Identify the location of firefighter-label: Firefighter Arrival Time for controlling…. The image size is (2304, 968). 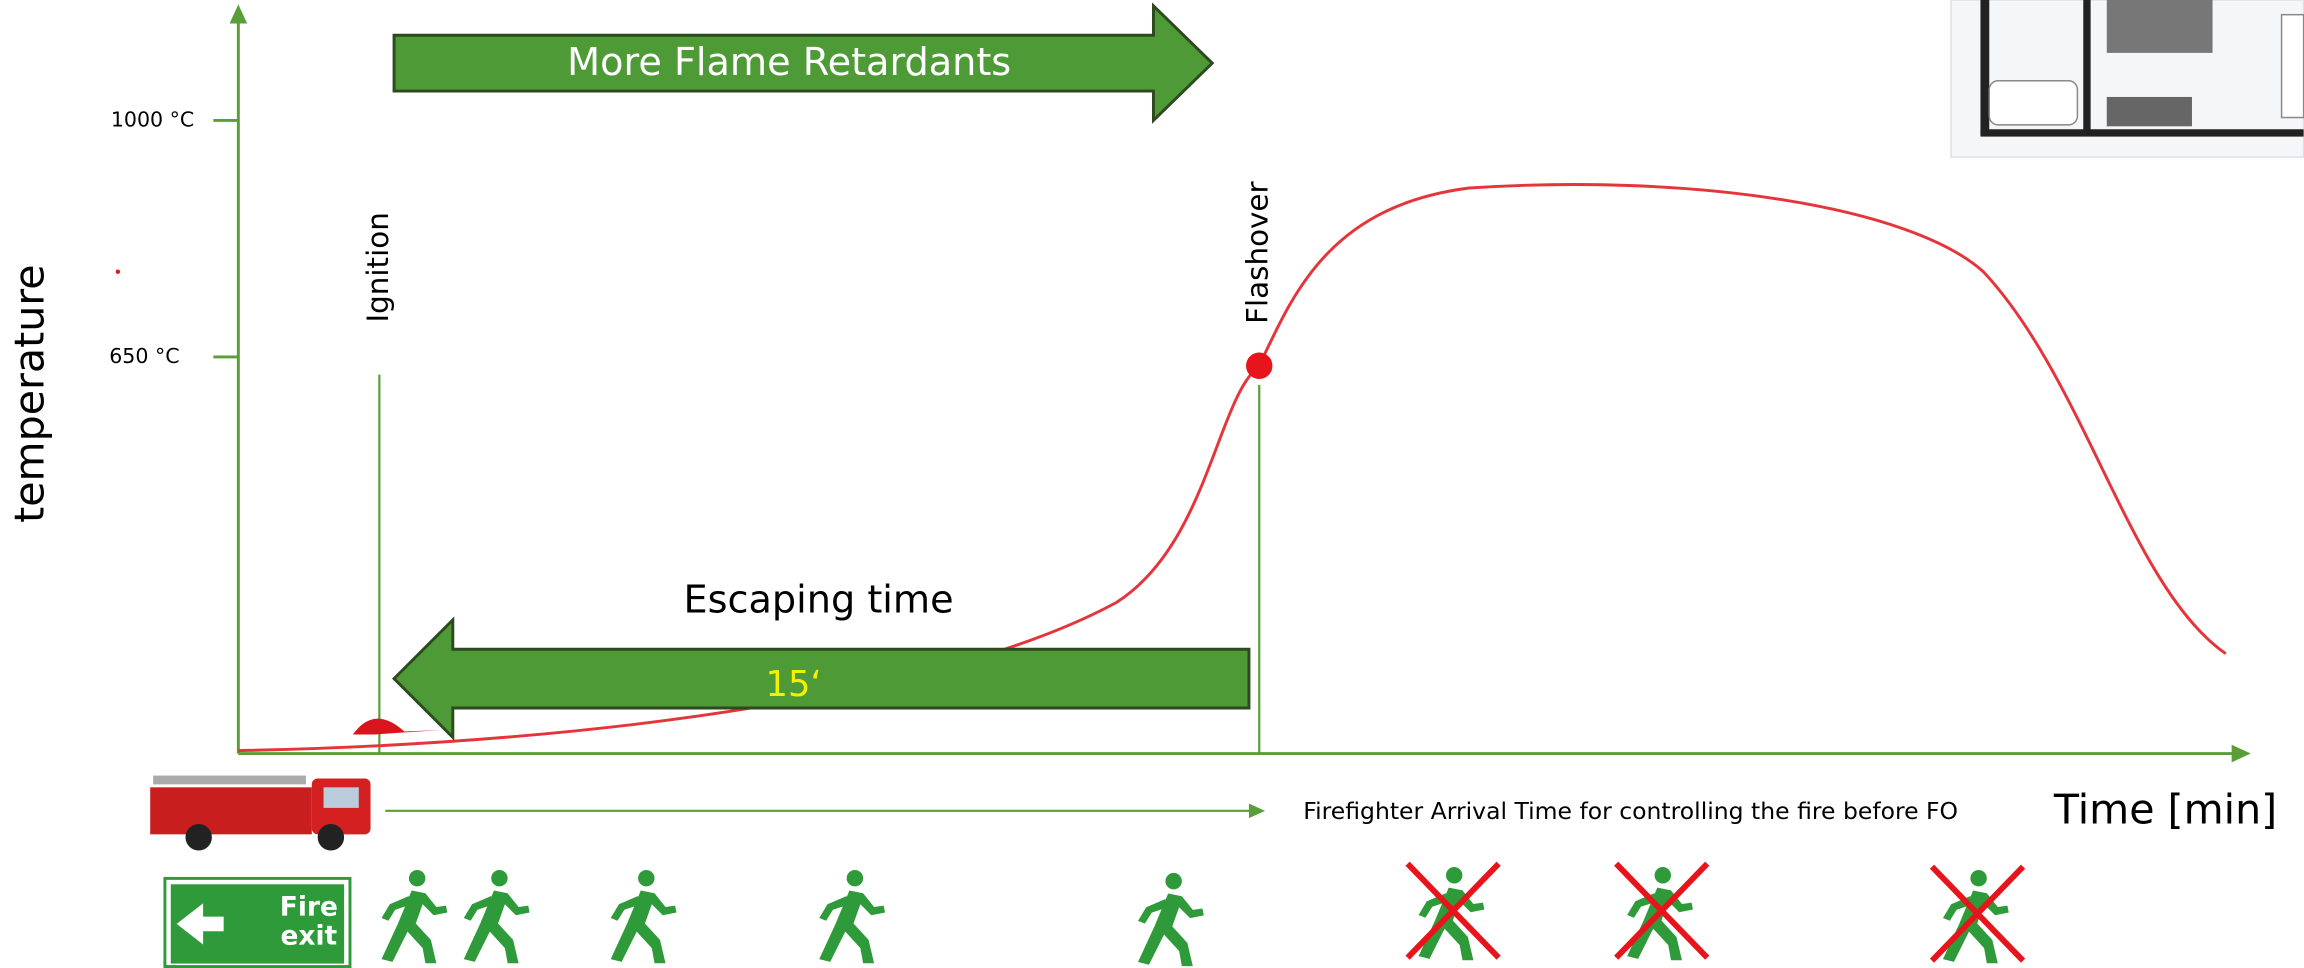
(1630, 811).